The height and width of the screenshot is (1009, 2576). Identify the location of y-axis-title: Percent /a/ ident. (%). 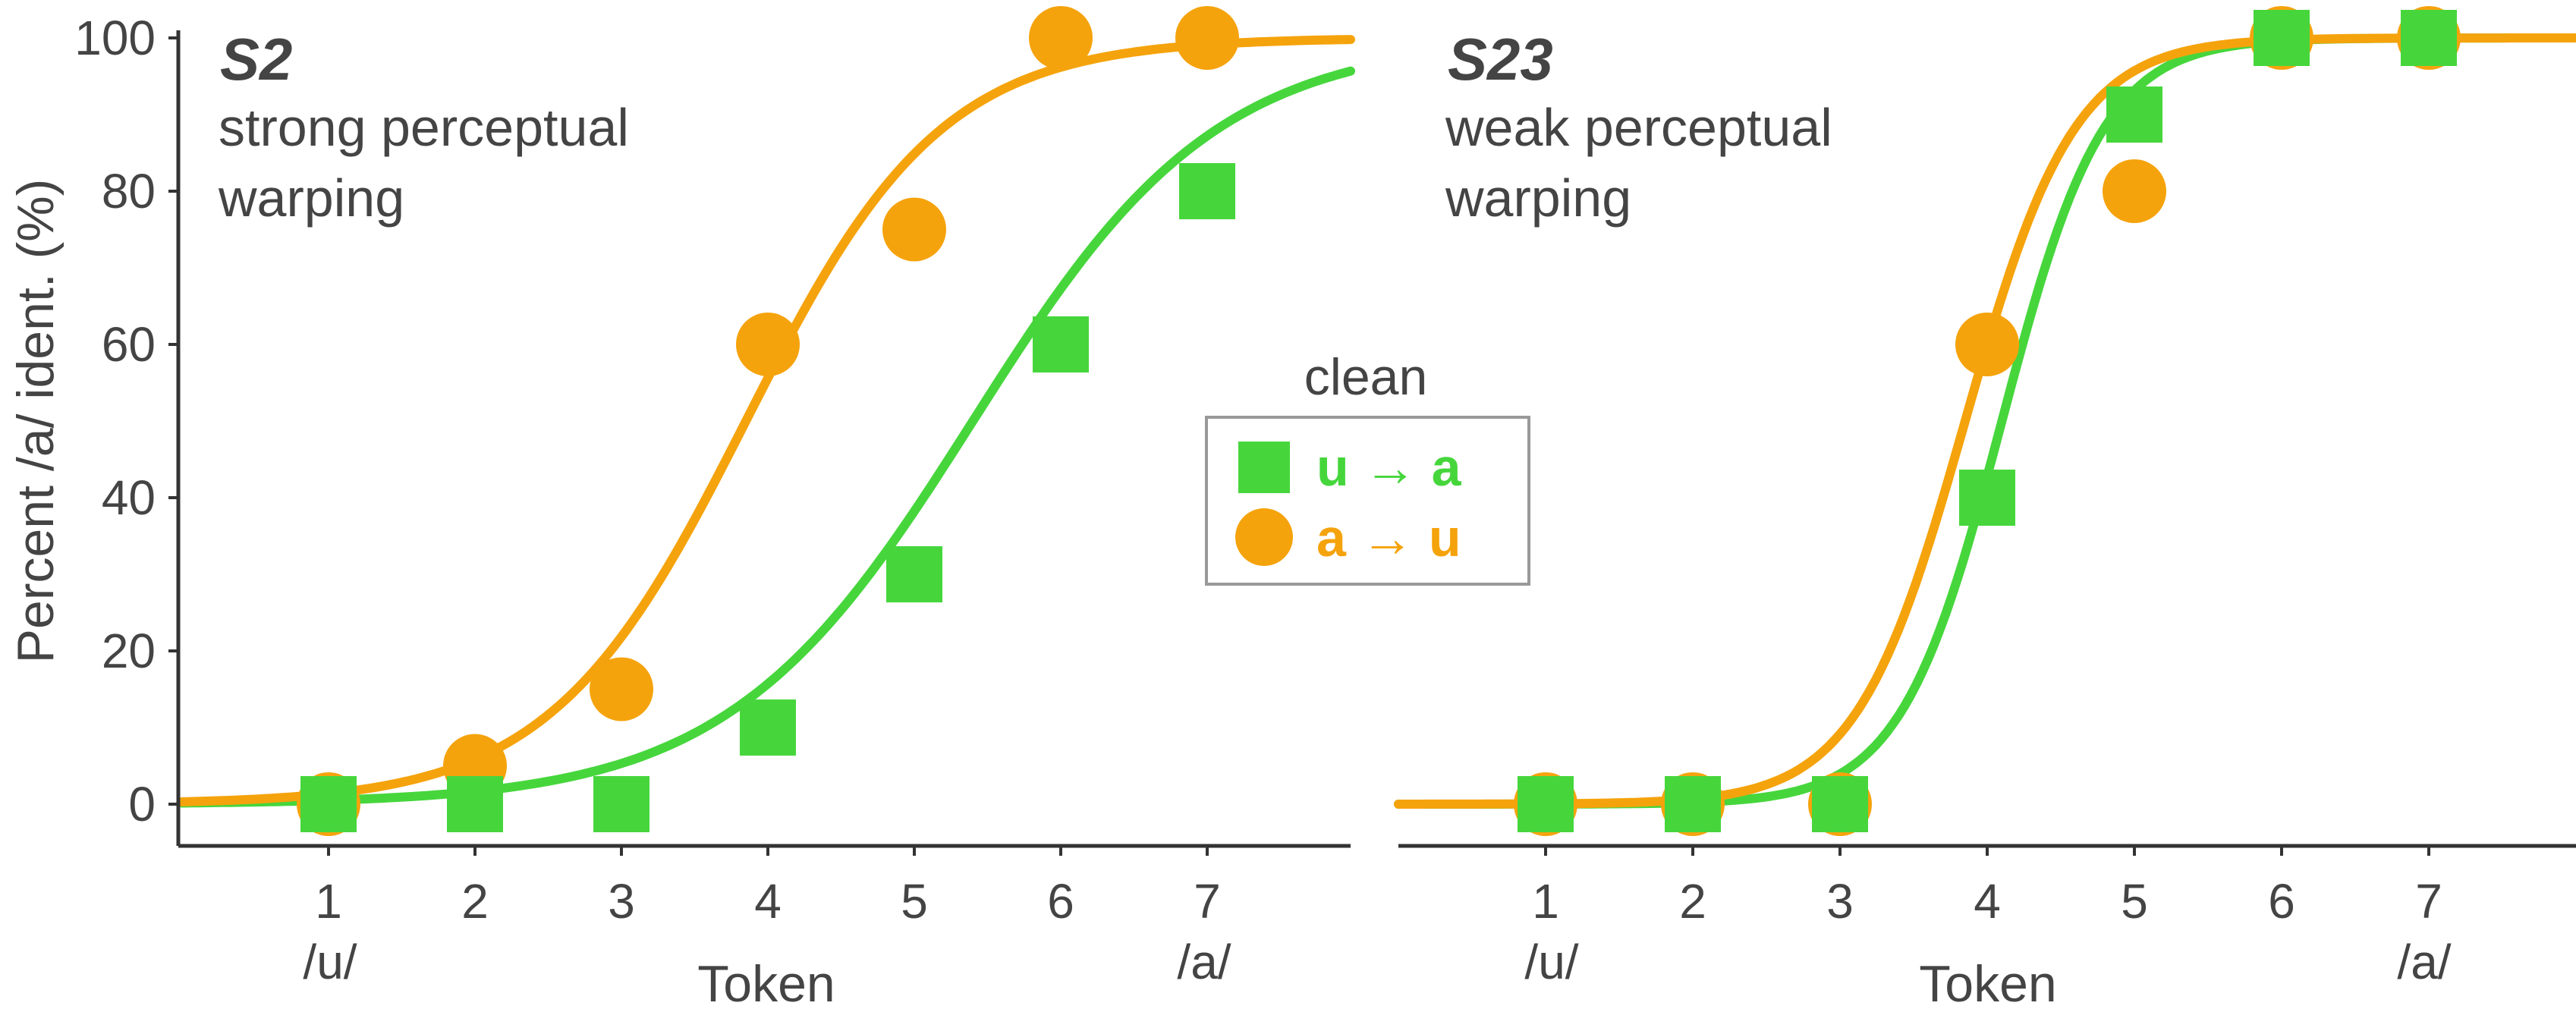
(35, 421).